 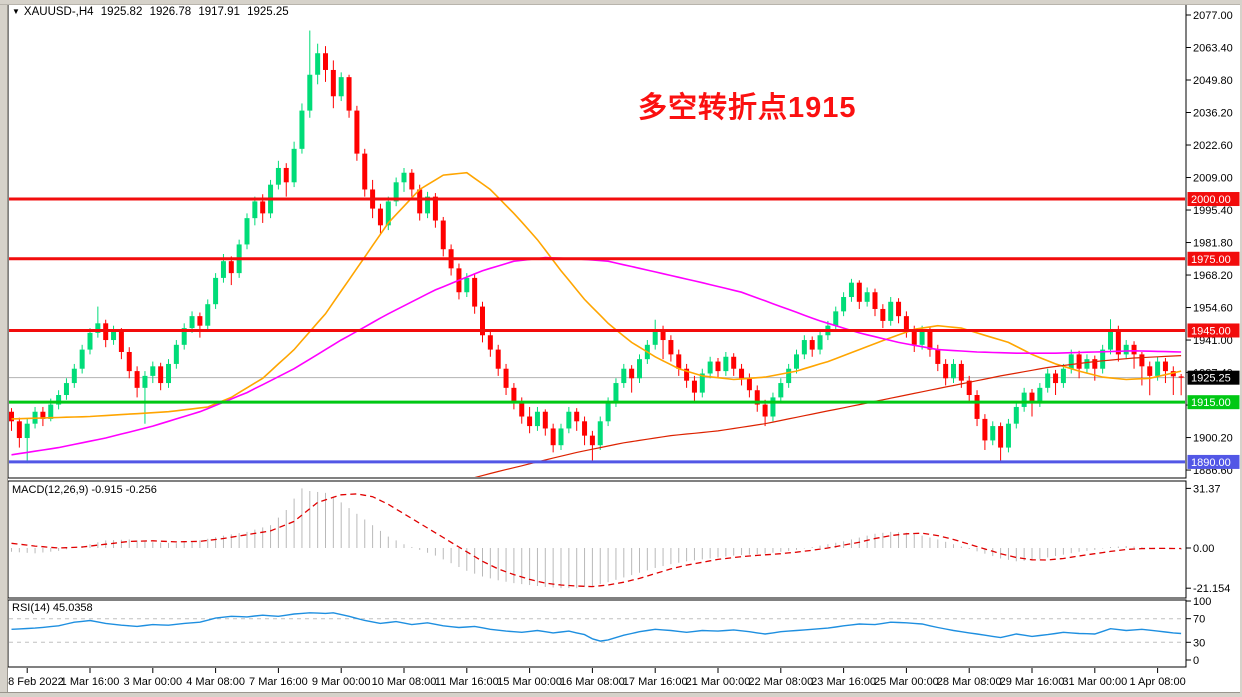 What do you see at coordinates (597, 627) in the screenshot?
I see `rsi-area` at bounding box center [597, 627].